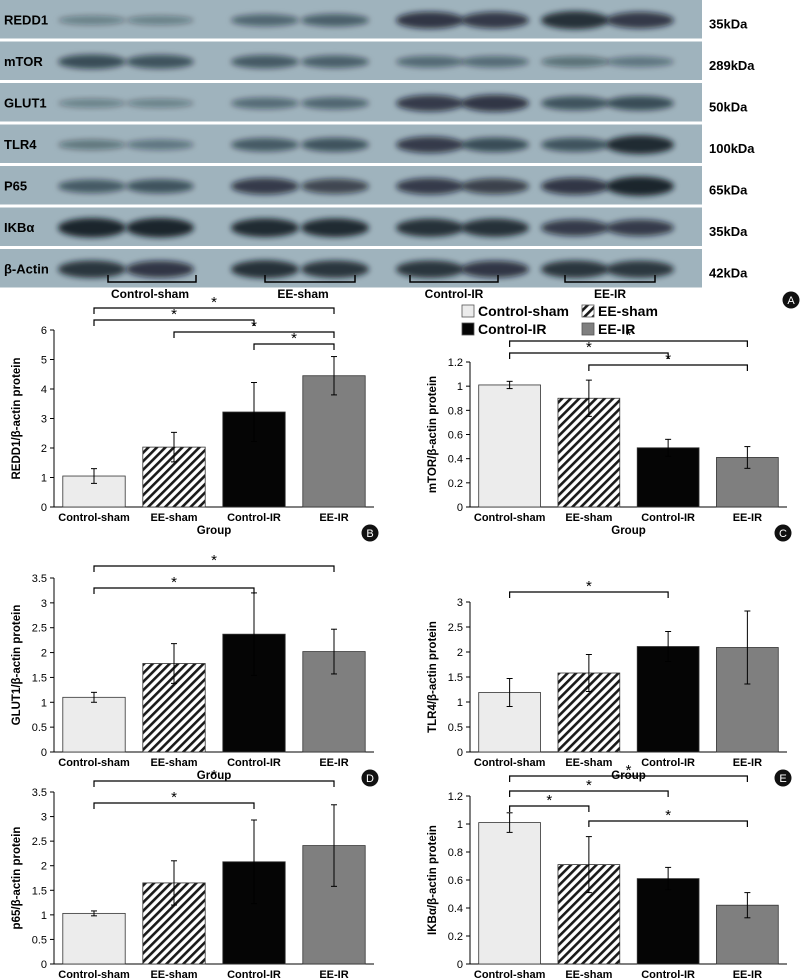 The height and width of the screenshot is (978, 800). Describe the element at coordinates (455, 411) in the screenshot. I see `y-tick-label: 0.8` at that location.